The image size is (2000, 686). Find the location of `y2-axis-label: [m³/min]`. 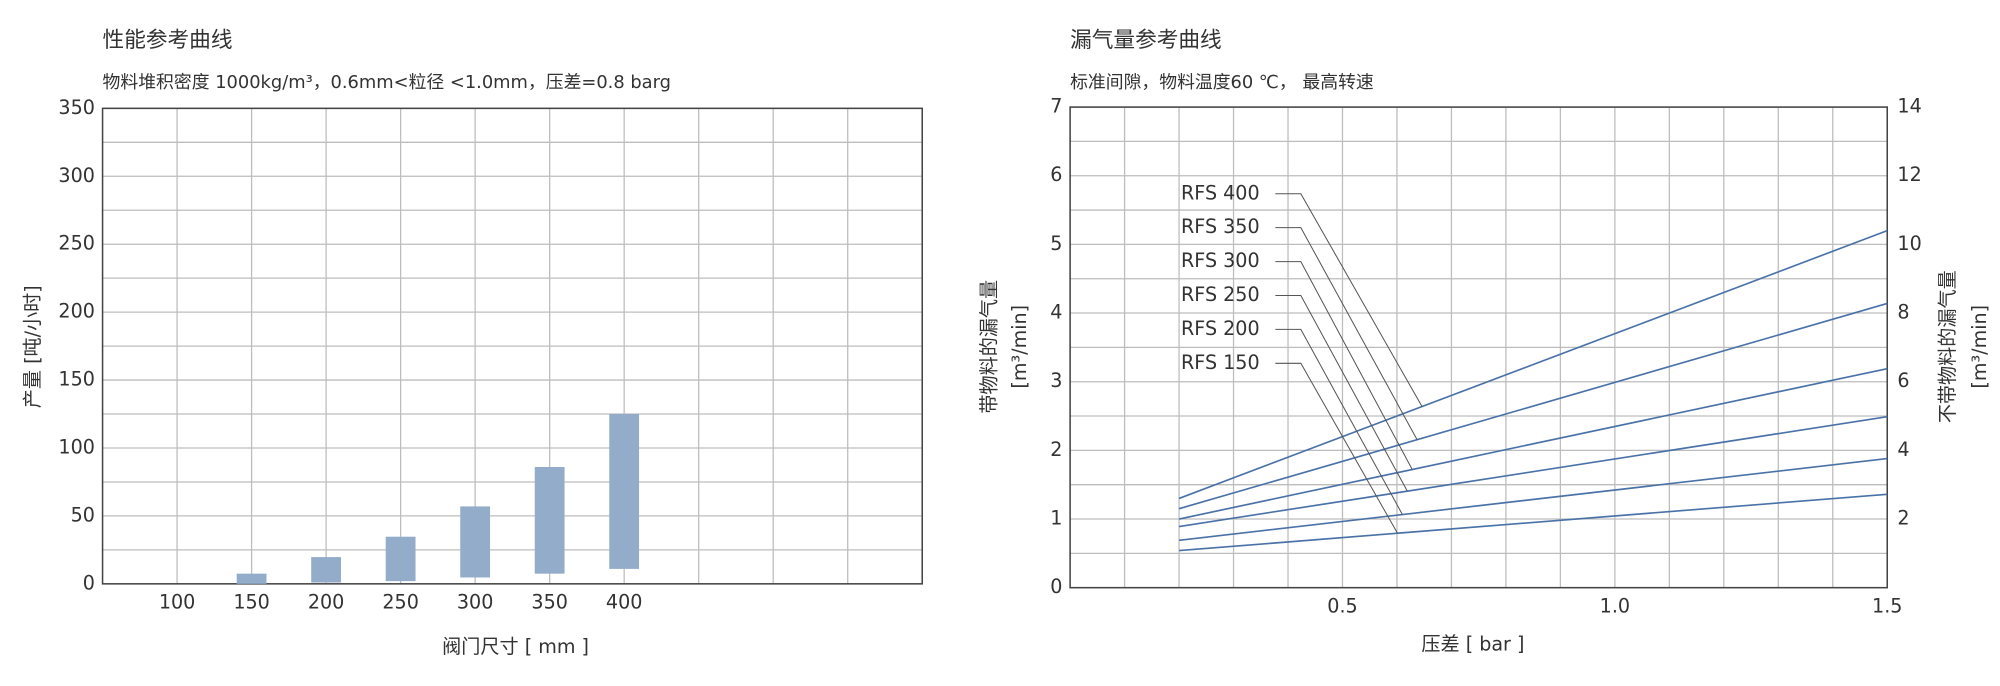

y2-axis-label: [m³/min] is located at coordinates (1979, 347).